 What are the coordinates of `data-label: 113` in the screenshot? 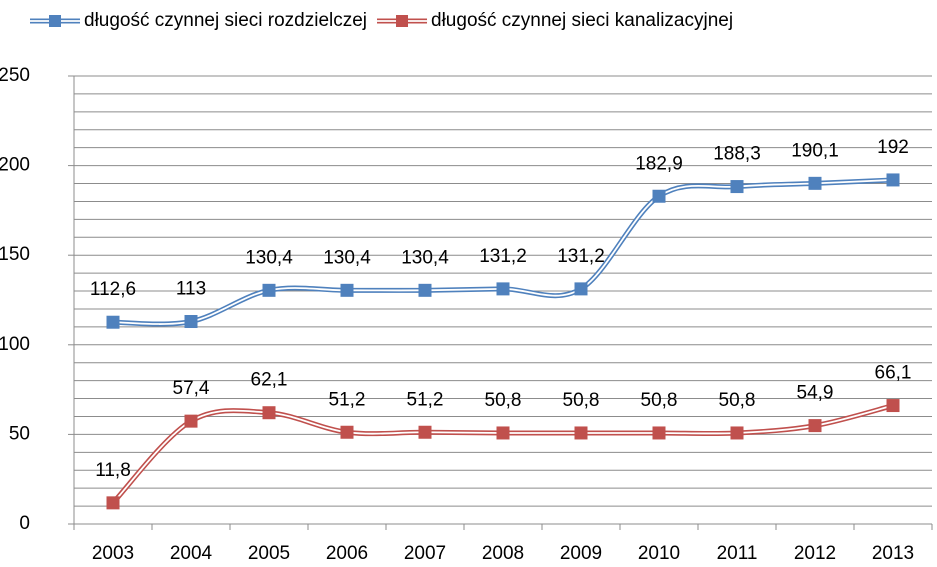 It's located at (191, 289).